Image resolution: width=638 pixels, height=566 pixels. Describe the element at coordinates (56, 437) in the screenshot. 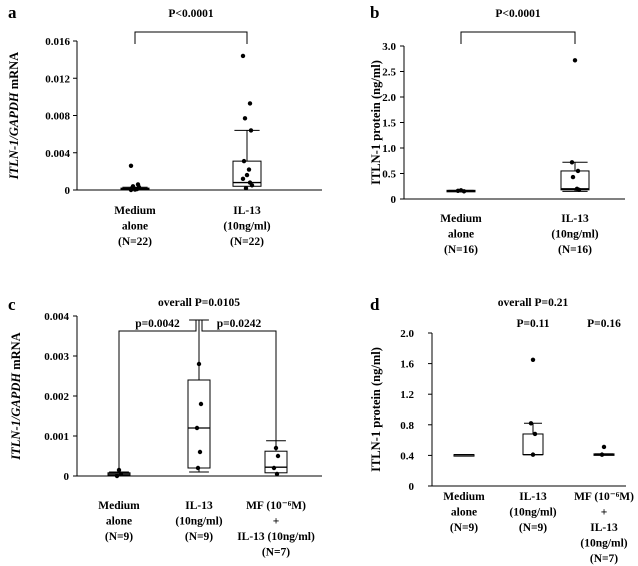

I see `y-tick-label: 0.001` at that location.